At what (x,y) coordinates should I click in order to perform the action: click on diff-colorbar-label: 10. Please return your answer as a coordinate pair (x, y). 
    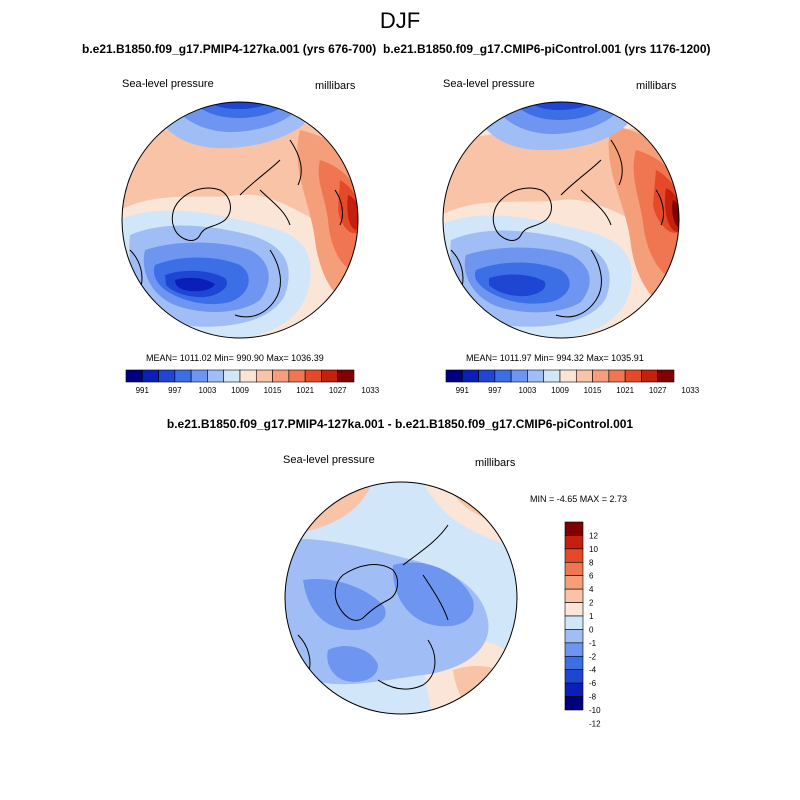
    Looking at the image, I should click on (593, 549).